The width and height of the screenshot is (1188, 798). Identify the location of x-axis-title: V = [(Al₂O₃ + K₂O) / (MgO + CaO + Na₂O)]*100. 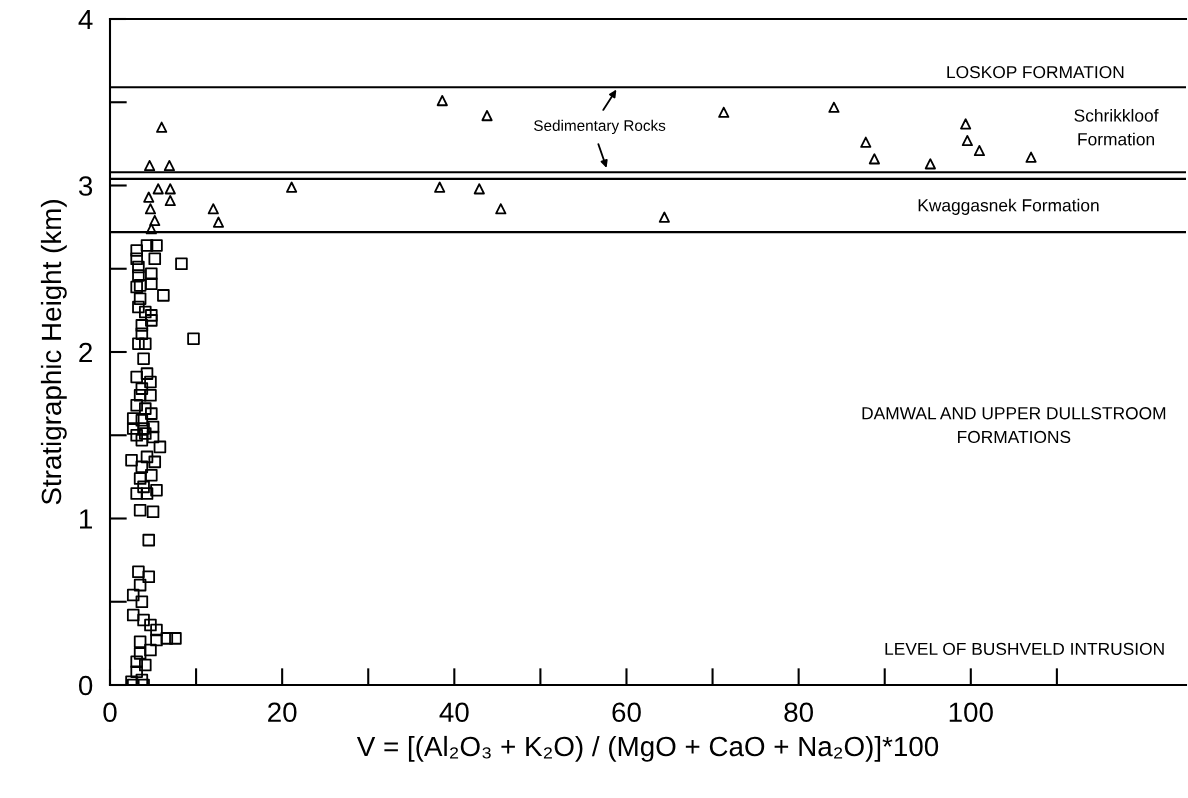
(647, 748).